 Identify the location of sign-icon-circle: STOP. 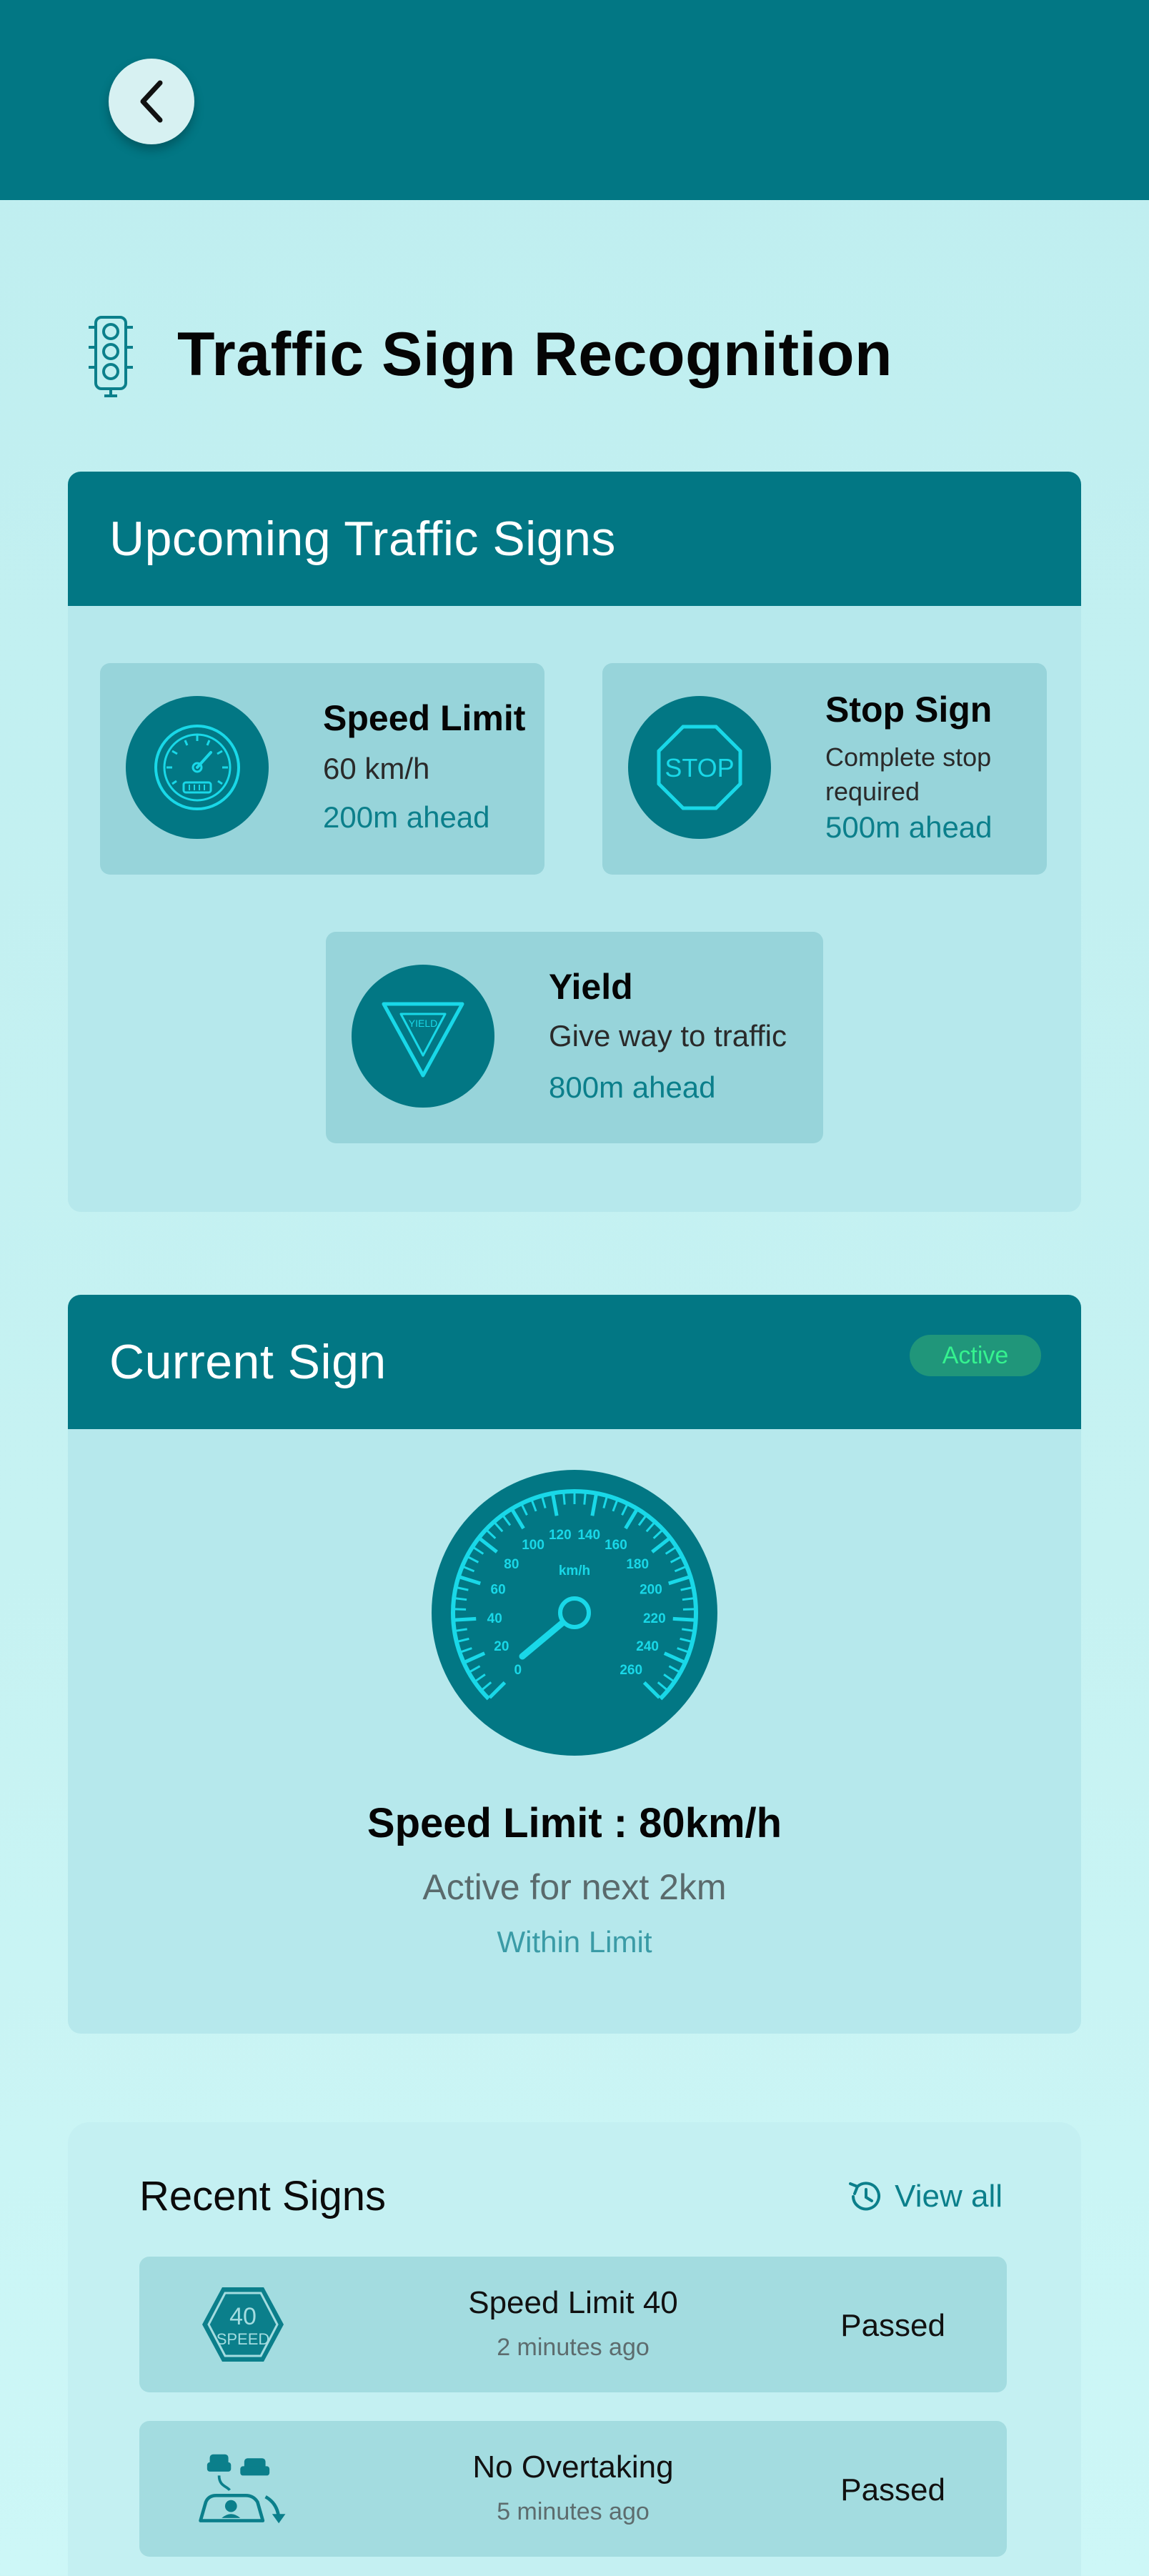
(700, 767).